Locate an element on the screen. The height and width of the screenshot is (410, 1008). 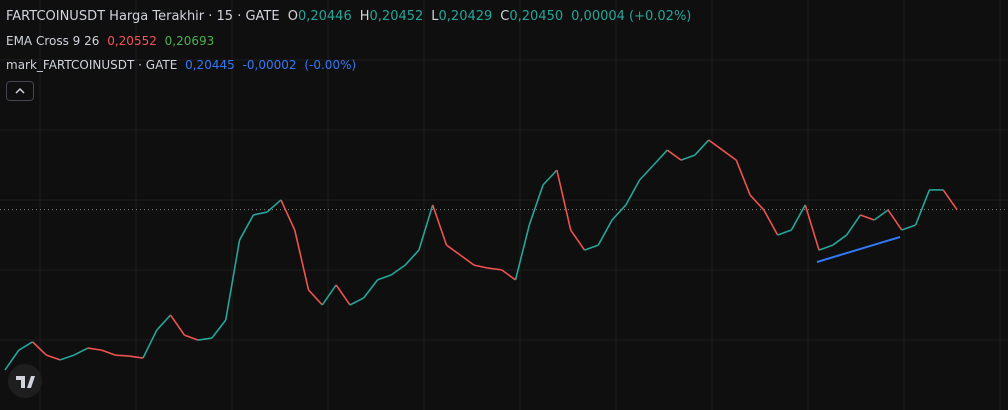
ohlc-value: 0,20446 is located at coordinates (324, 16).